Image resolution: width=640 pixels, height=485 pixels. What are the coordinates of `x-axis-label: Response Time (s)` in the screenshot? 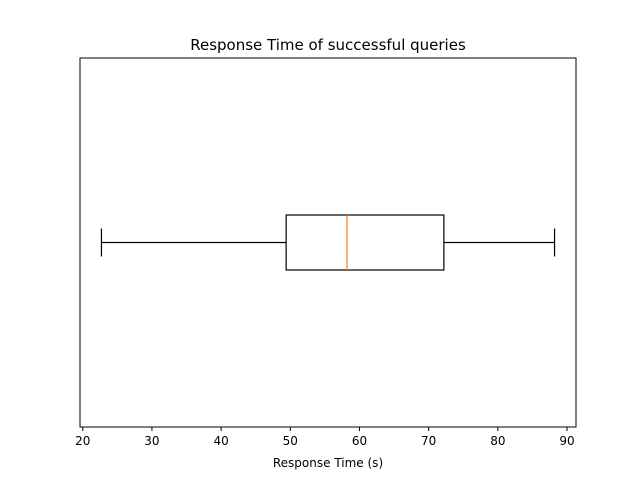 It's located at (328, 463).